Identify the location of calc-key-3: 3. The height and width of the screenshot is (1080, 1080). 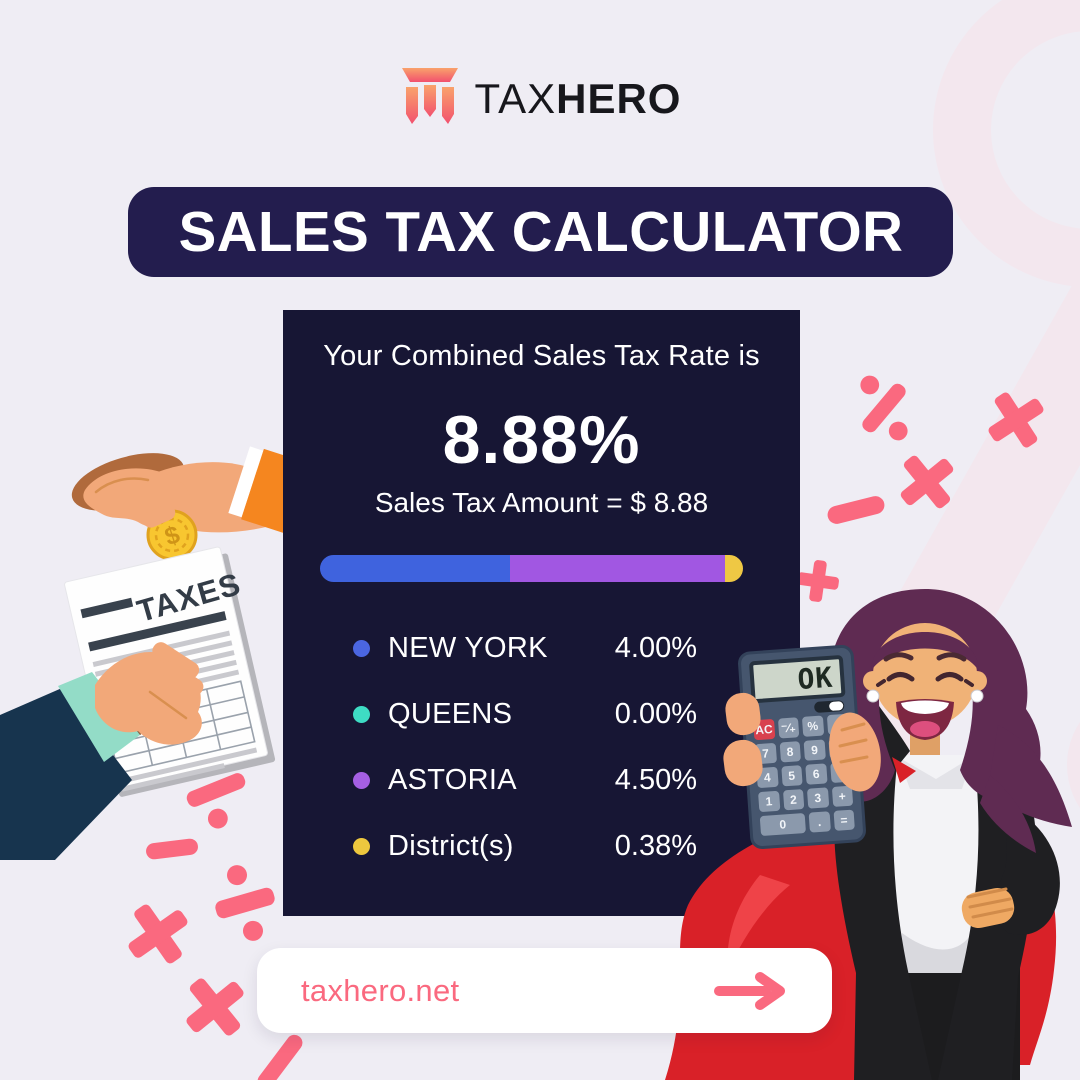
(817, 798).